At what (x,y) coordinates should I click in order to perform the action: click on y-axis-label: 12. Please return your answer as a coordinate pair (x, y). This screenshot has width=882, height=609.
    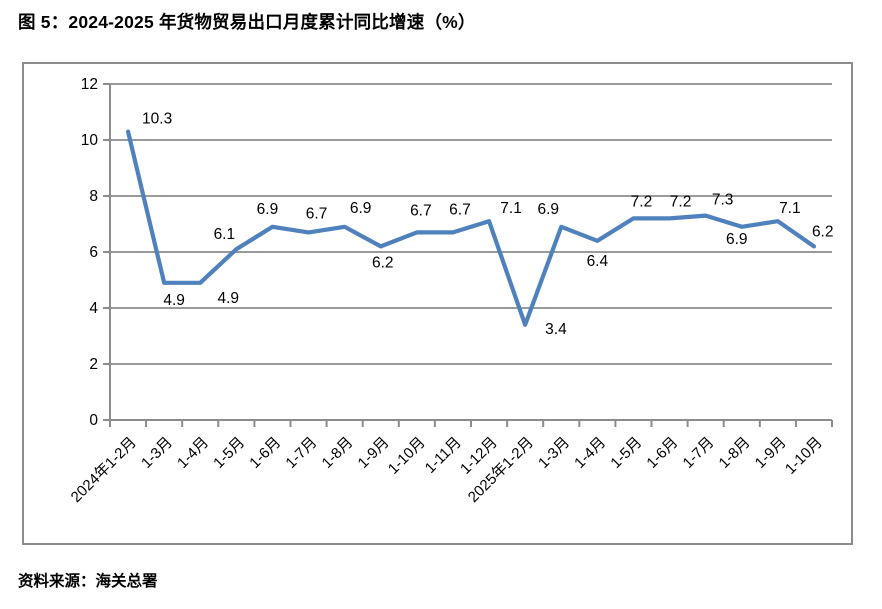
    Looking at the image, I should click on (89, 84).